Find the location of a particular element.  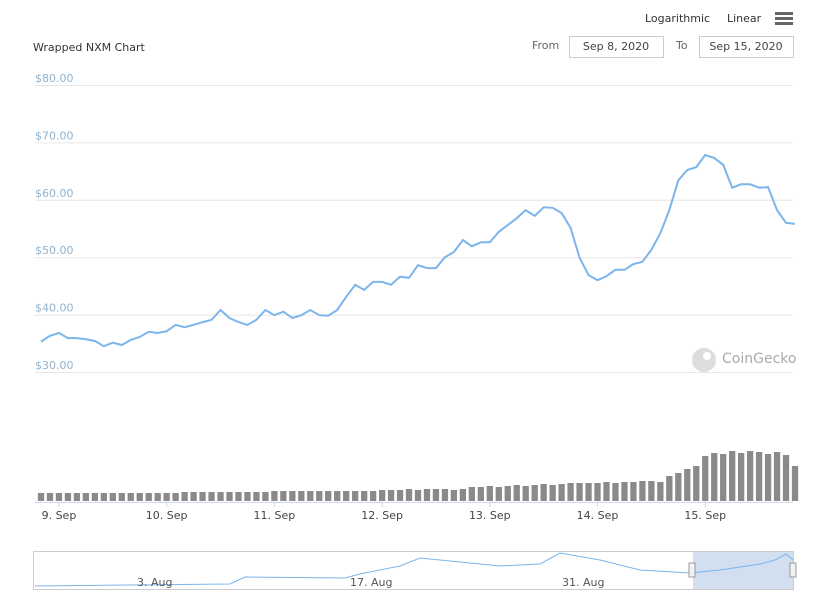

x-tick-label: 10. Sep is located at coordinates (167, 515).